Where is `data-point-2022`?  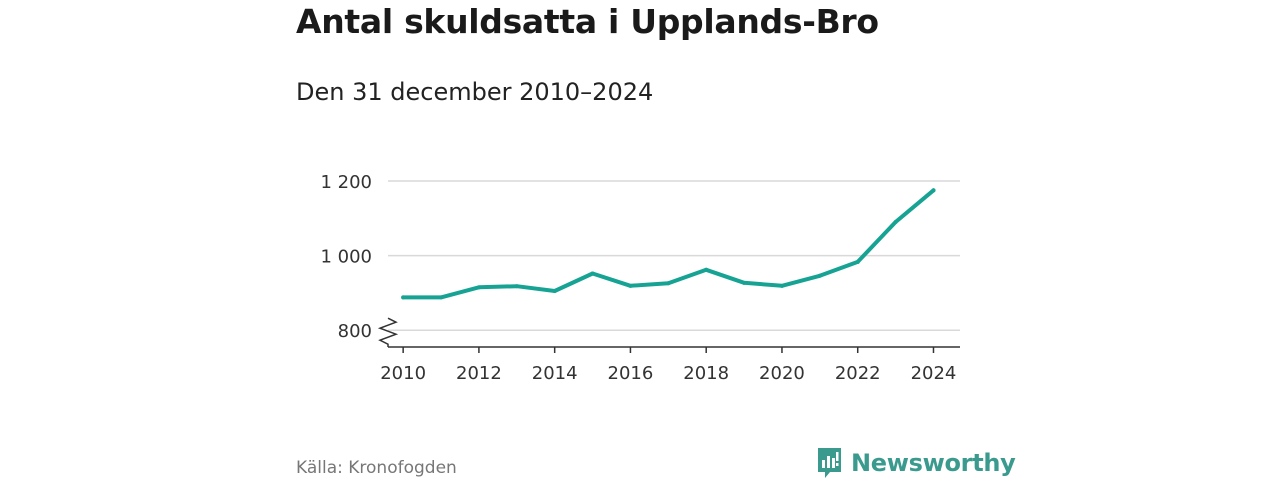
data-point-2022 is located at coordinates (857, 261).